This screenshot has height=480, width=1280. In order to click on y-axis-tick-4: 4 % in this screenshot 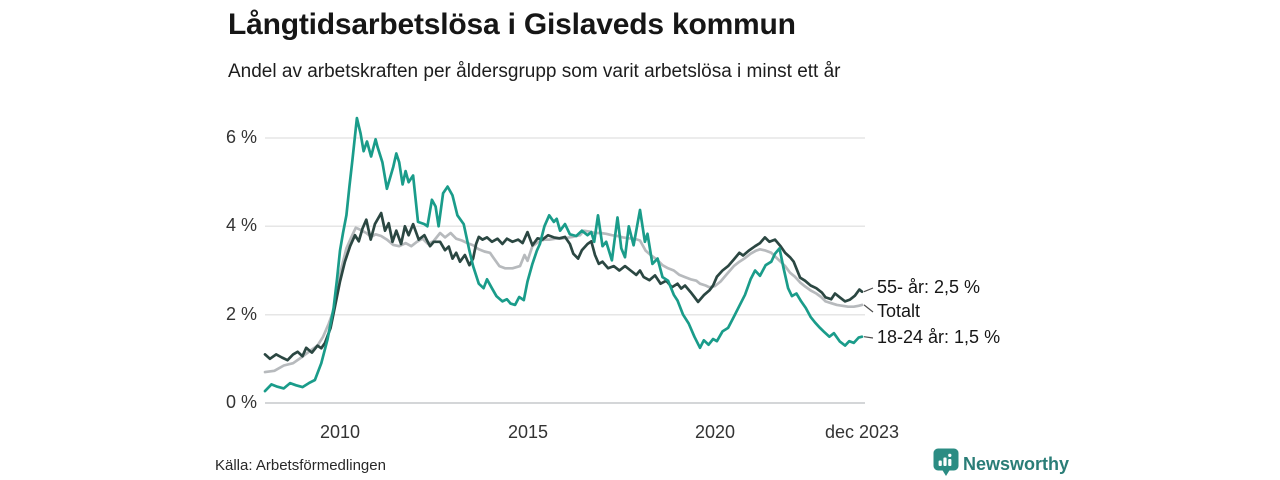, I will do `click(241, 225)`.